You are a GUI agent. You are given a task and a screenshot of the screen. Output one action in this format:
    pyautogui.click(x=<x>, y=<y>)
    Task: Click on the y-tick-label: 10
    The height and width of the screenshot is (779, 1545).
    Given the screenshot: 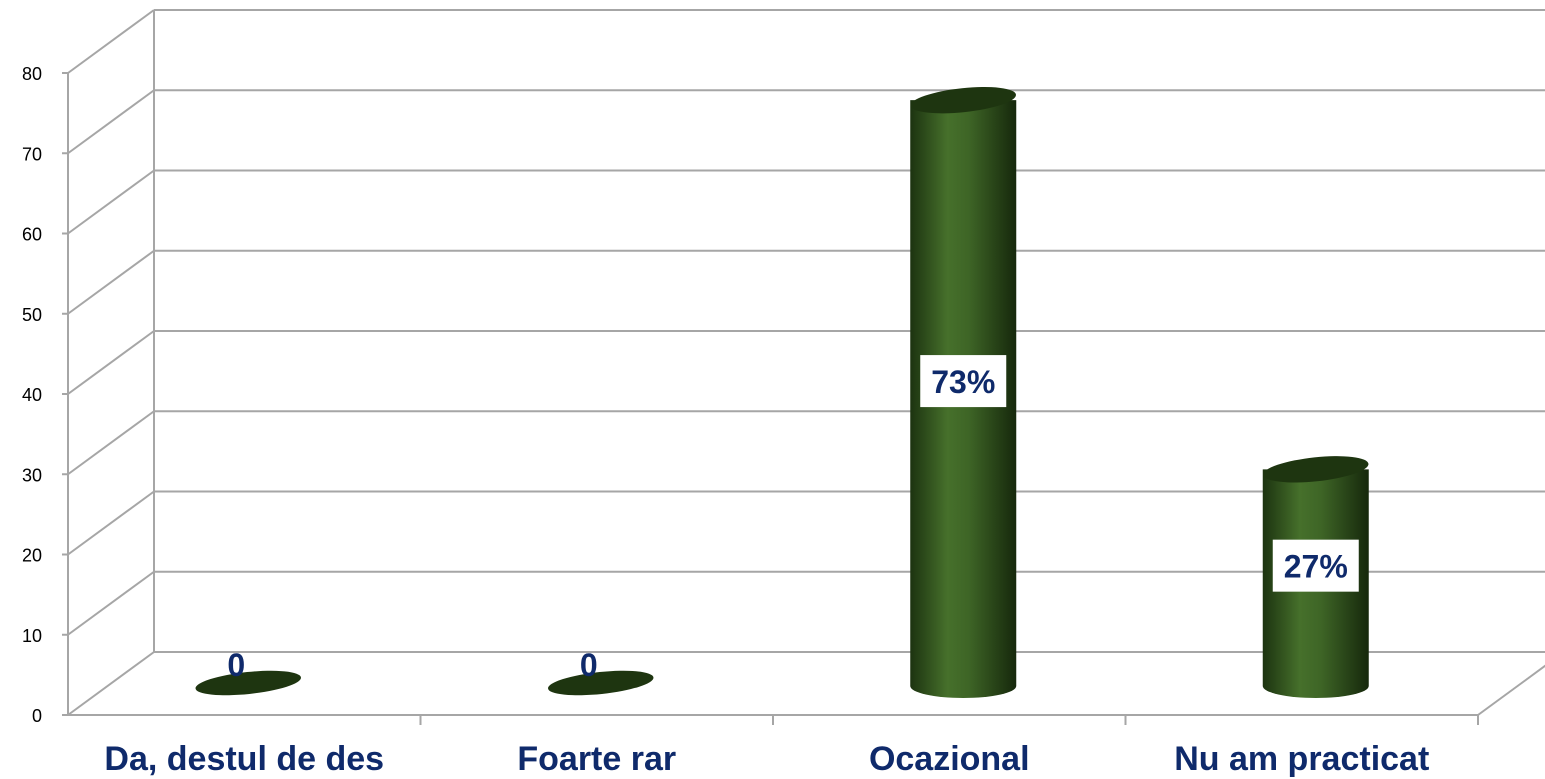 What is the action you would take?
    pyautogui.click(x=32, y=636)
    